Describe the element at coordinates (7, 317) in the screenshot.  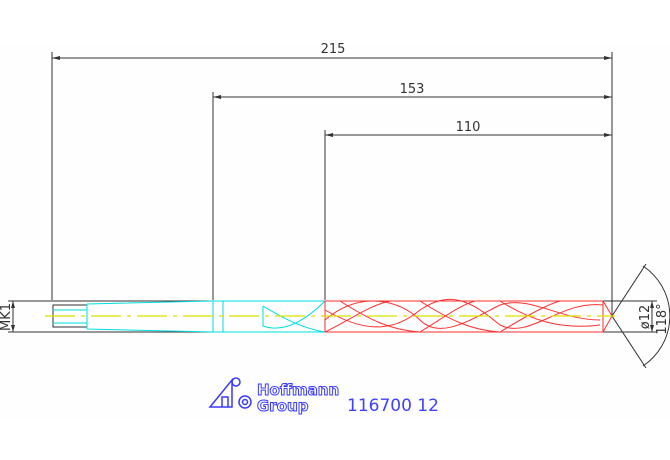
I see `dim-mk1-label: MK1` at that location.